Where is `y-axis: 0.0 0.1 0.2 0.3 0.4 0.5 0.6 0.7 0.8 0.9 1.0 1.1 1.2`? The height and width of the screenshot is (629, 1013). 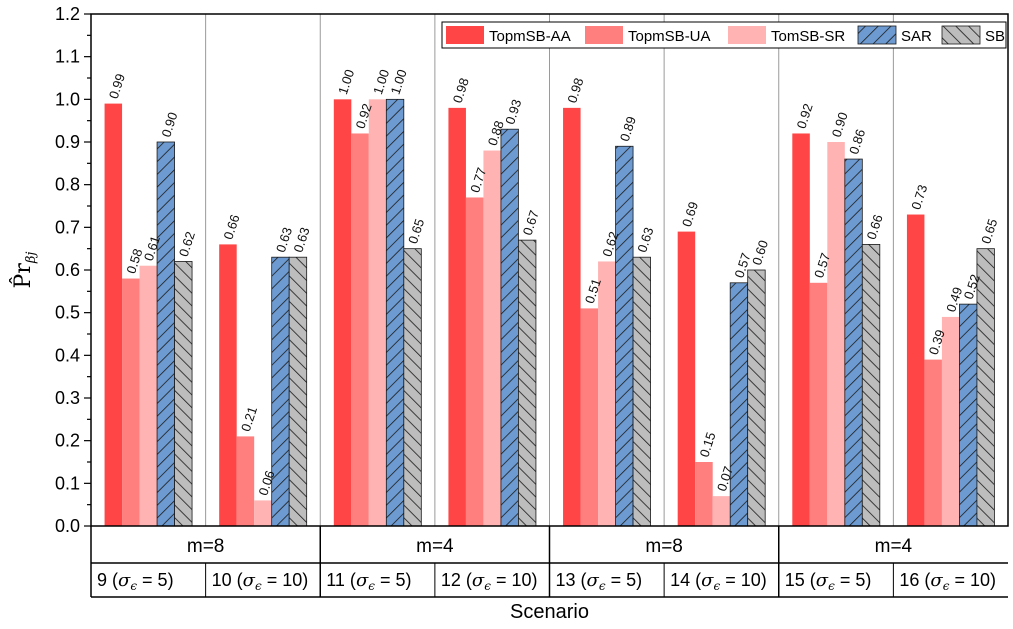 y-axis: 0.0 0.1 0.2 0.3 0.4 0.5 0.6 0.7 0.8 0.9 1.0 1.1 1.2 is located at coordinates (73, 270).